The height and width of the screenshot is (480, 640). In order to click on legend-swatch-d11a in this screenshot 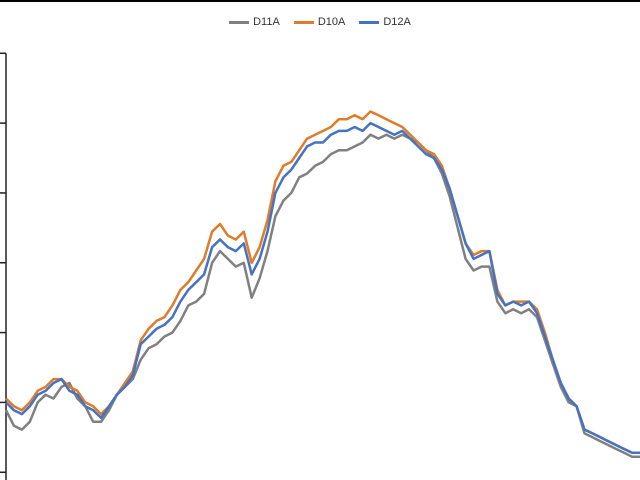, I will do `click(239, 22)`.